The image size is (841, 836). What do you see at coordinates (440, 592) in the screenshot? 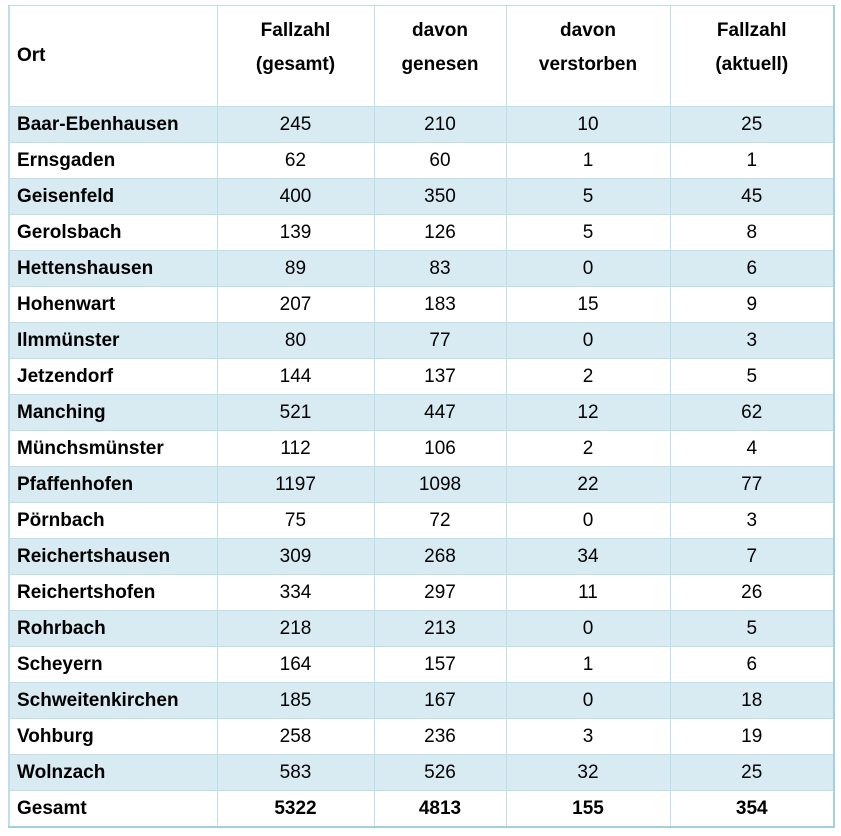
I see `genesen-cell: 297` at bounding box center [440, 592].